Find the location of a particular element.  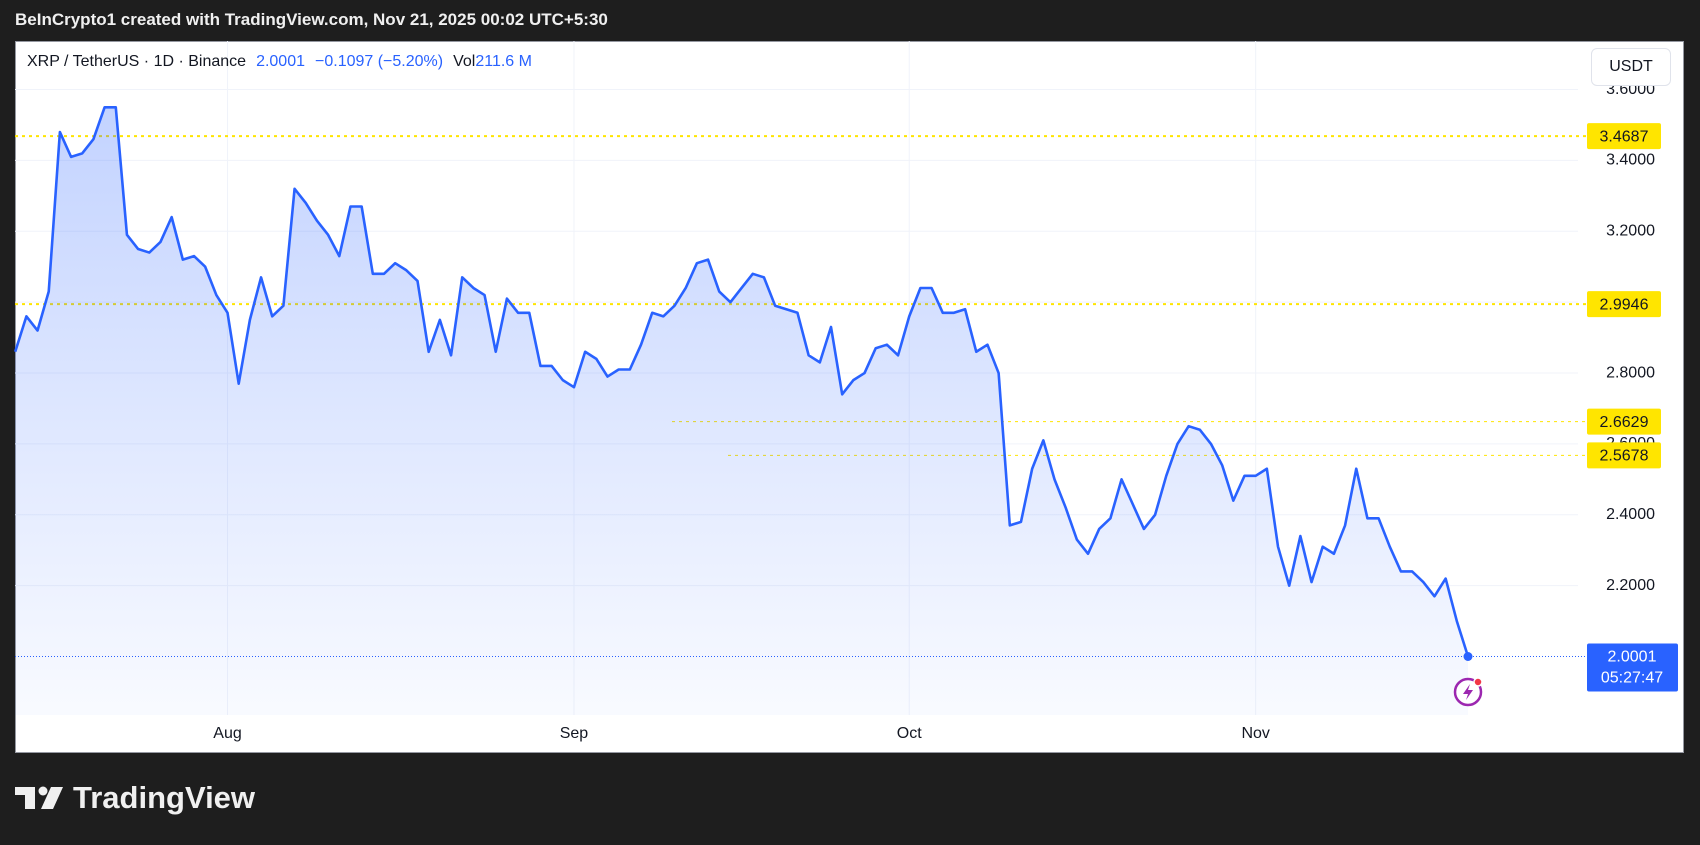

volume: Vol 211.6 M is located at coordinates (492, 62).